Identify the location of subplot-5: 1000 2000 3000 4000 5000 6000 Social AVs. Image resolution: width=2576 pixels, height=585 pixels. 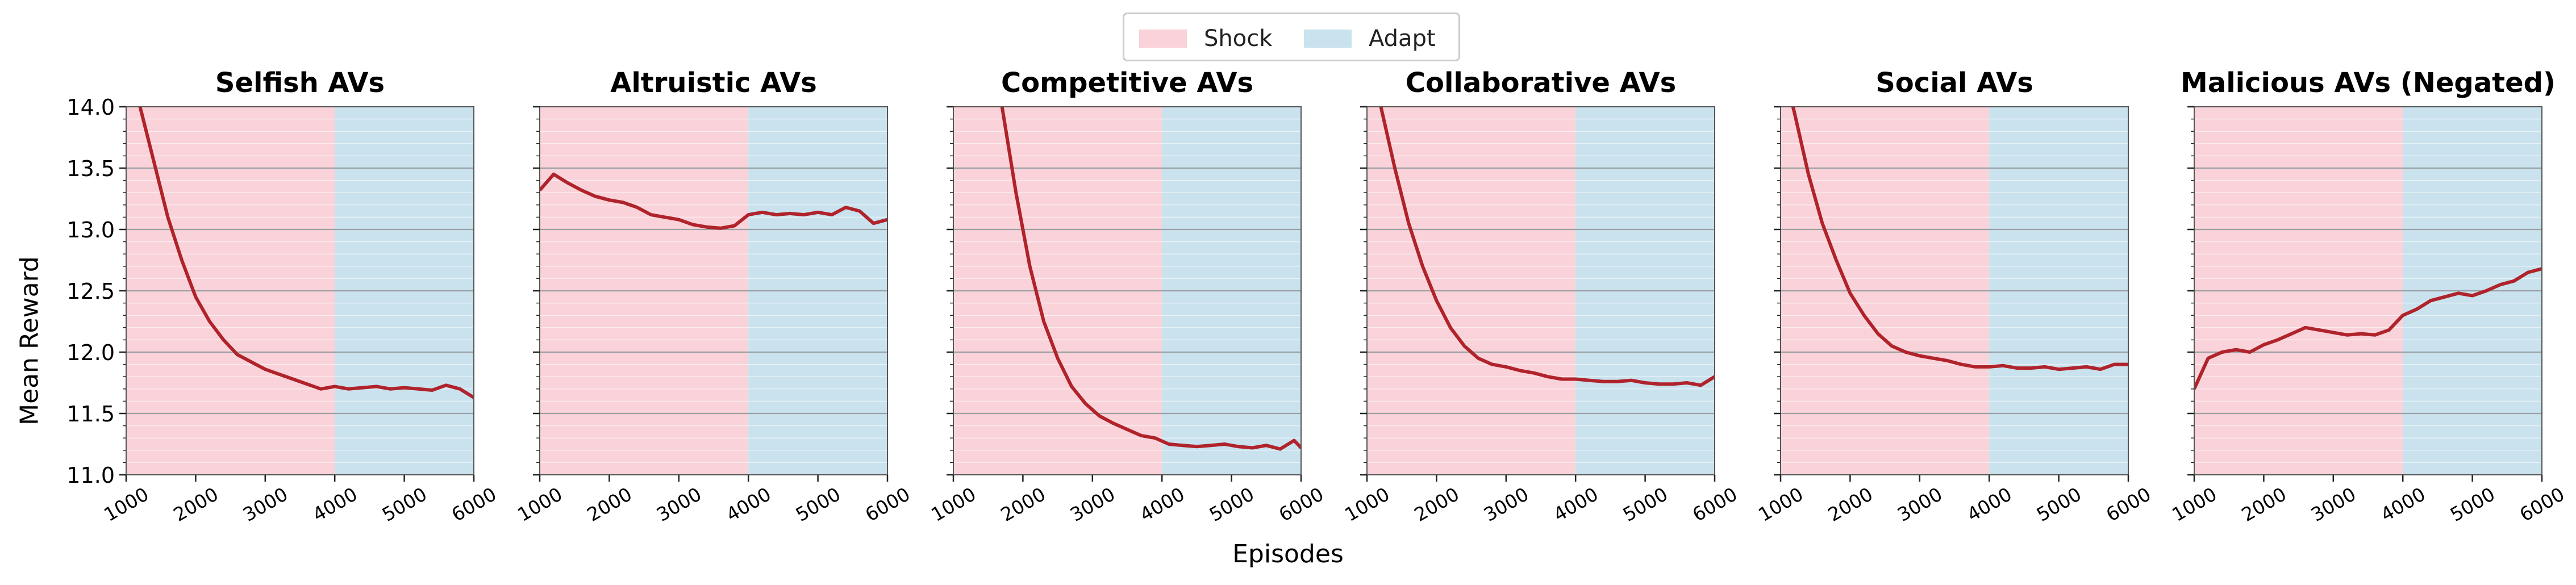
(1954, 296).